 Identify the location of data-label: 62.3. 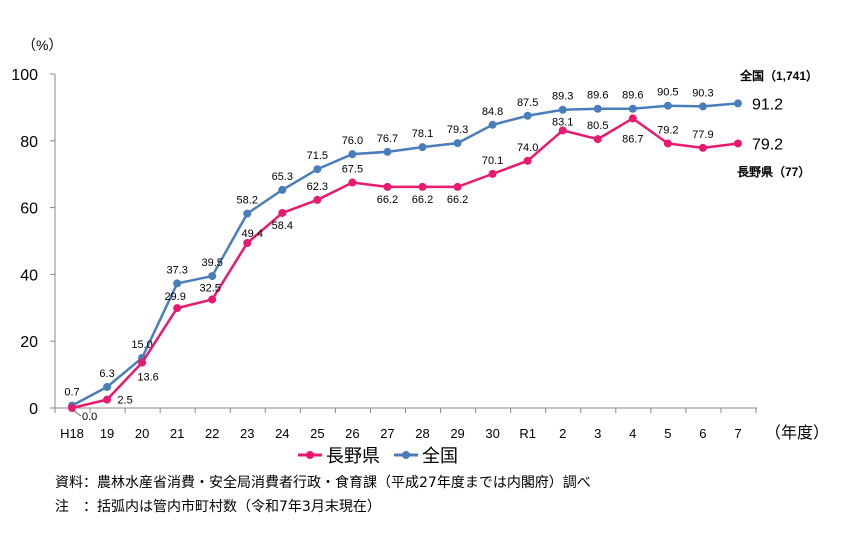
(317, 187).